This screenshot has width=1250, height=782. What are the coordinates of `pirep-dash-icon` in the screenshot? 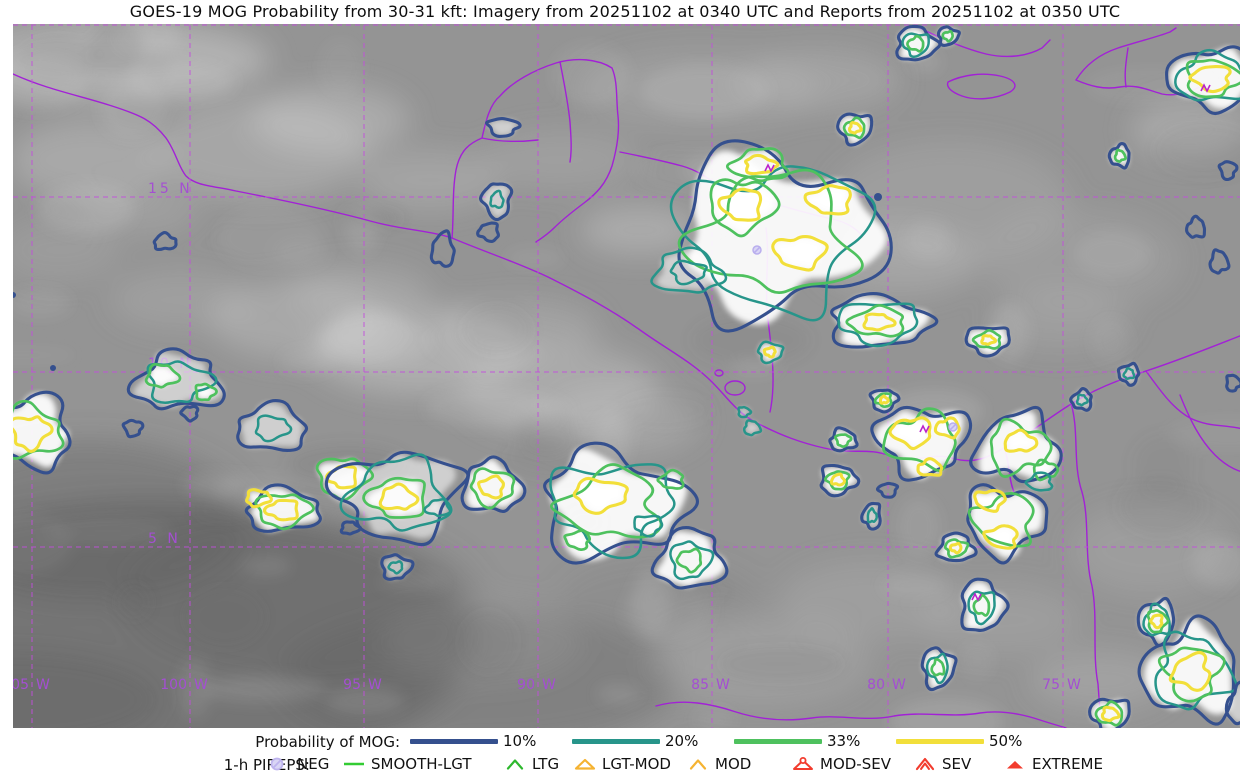 It's located at (354, 764).